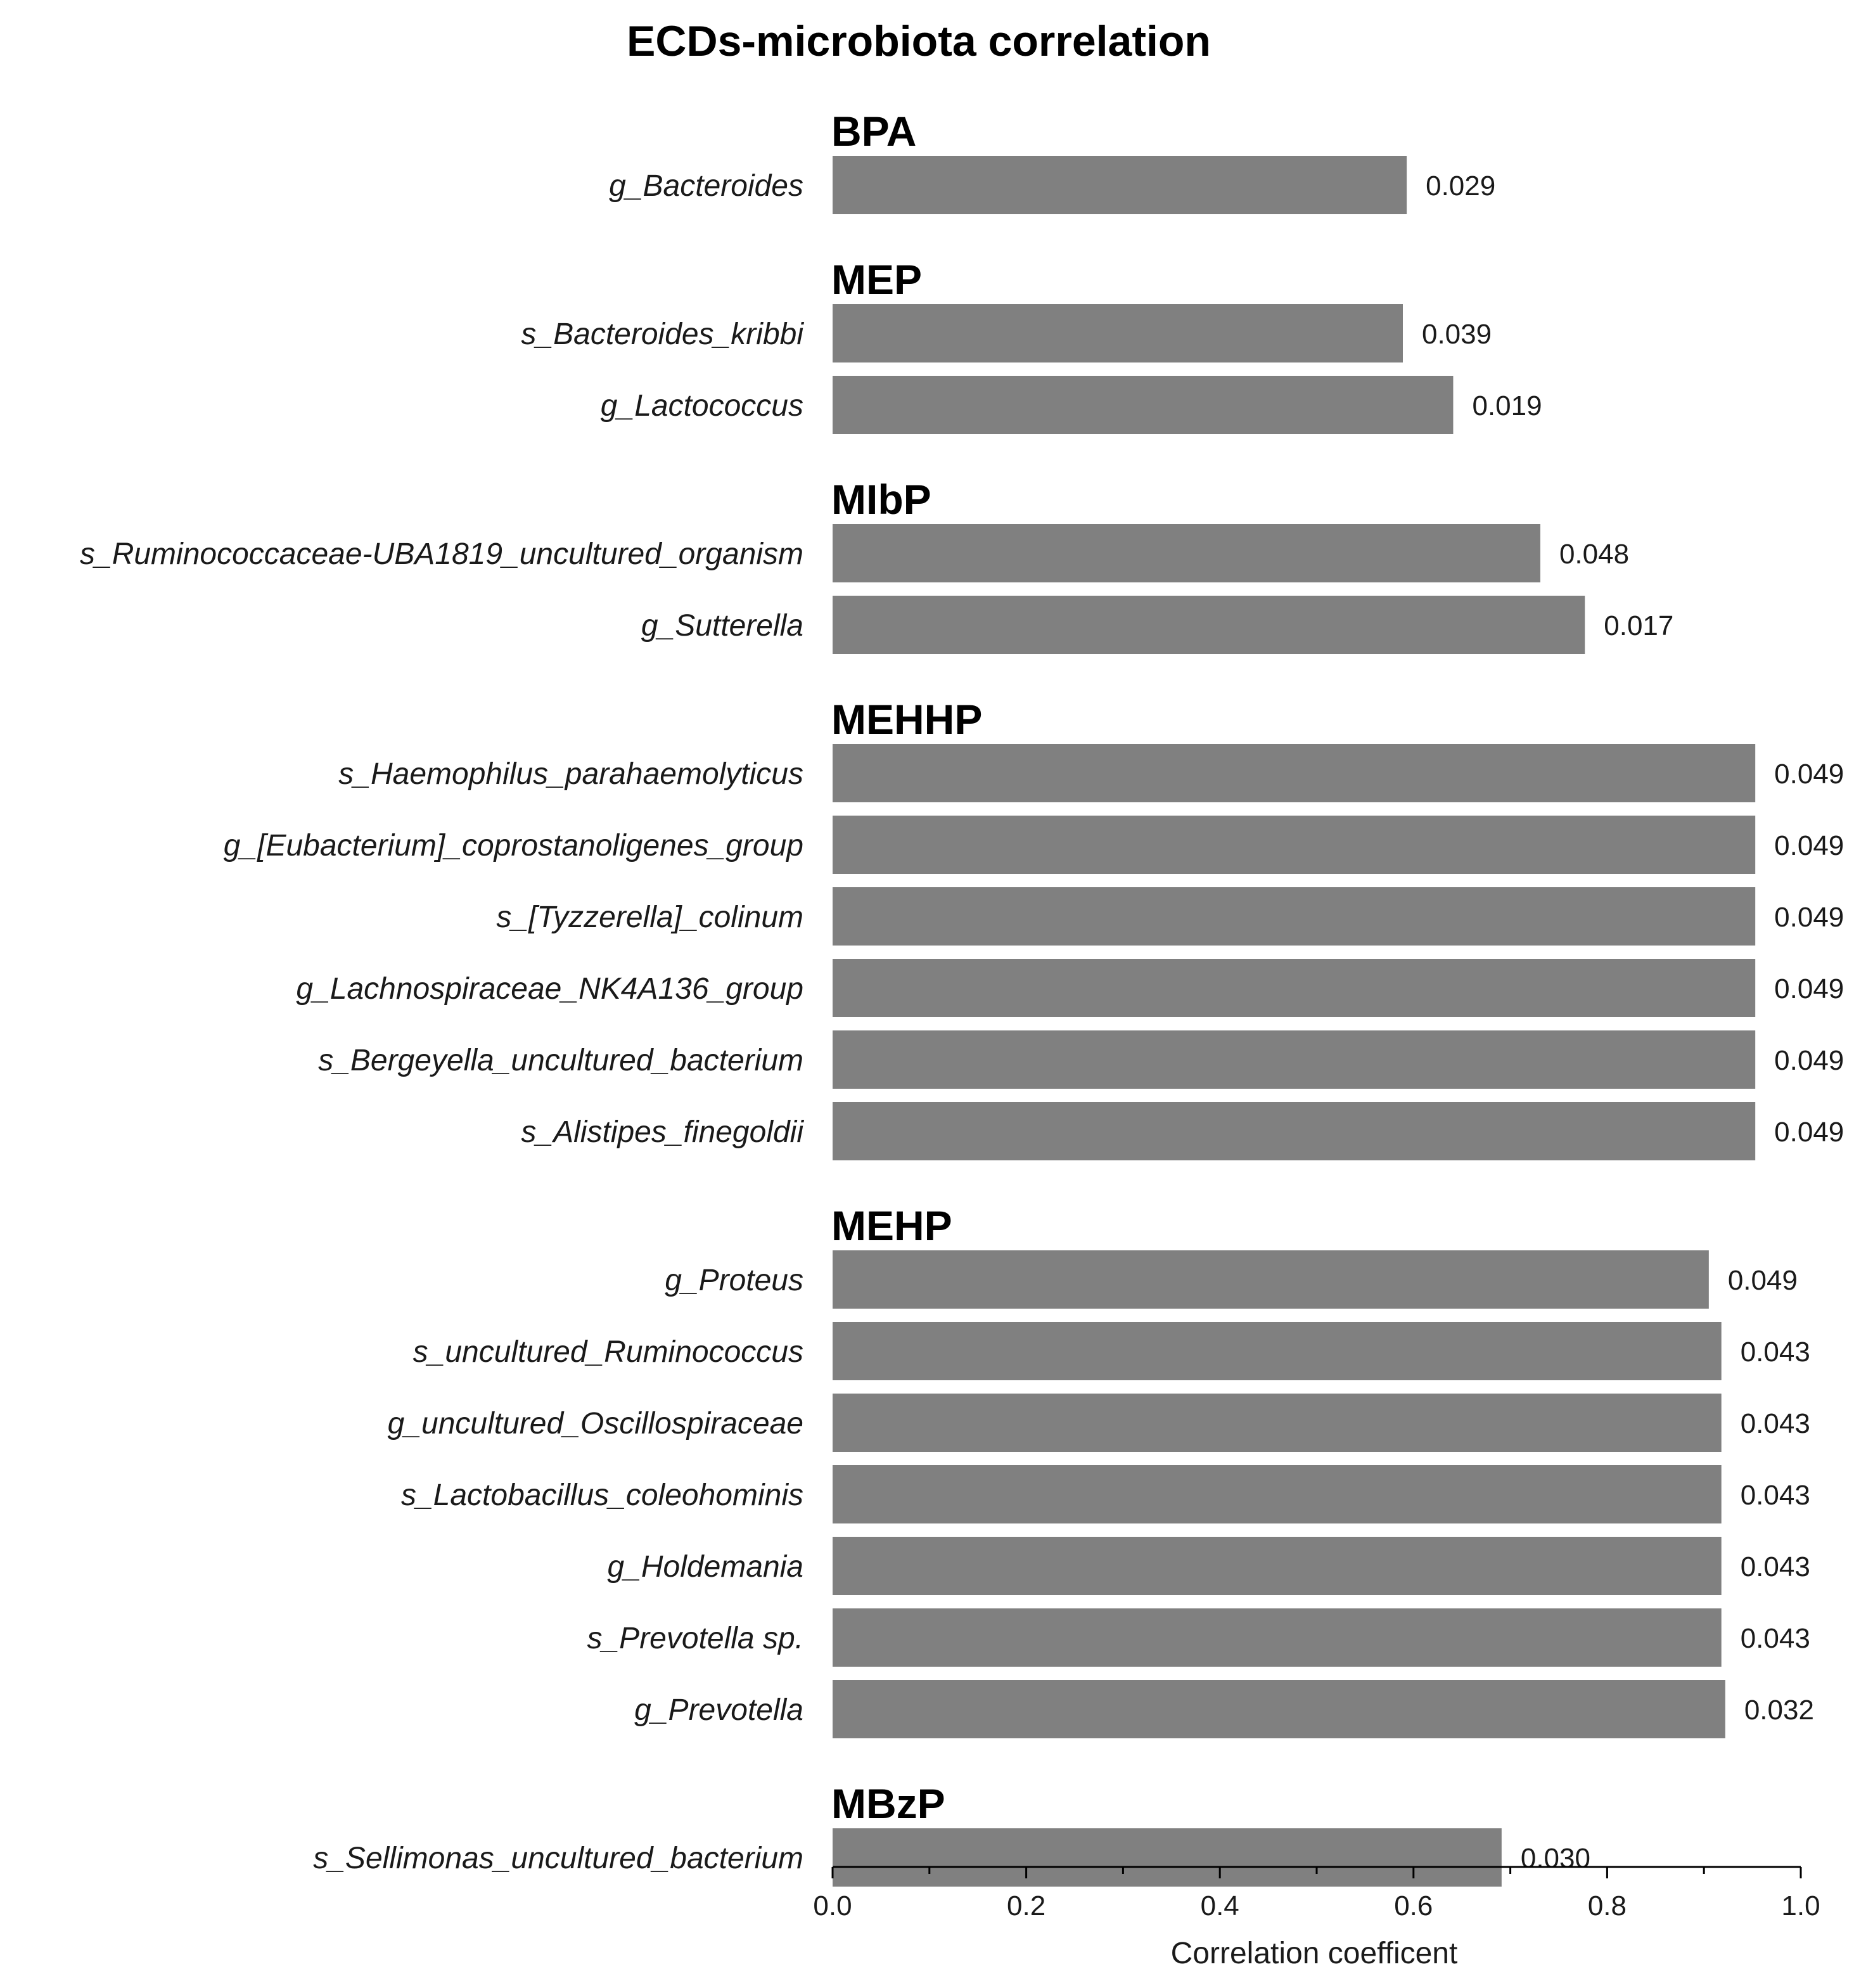  I want to click on group-header: MEHHP, so click(906, 719).